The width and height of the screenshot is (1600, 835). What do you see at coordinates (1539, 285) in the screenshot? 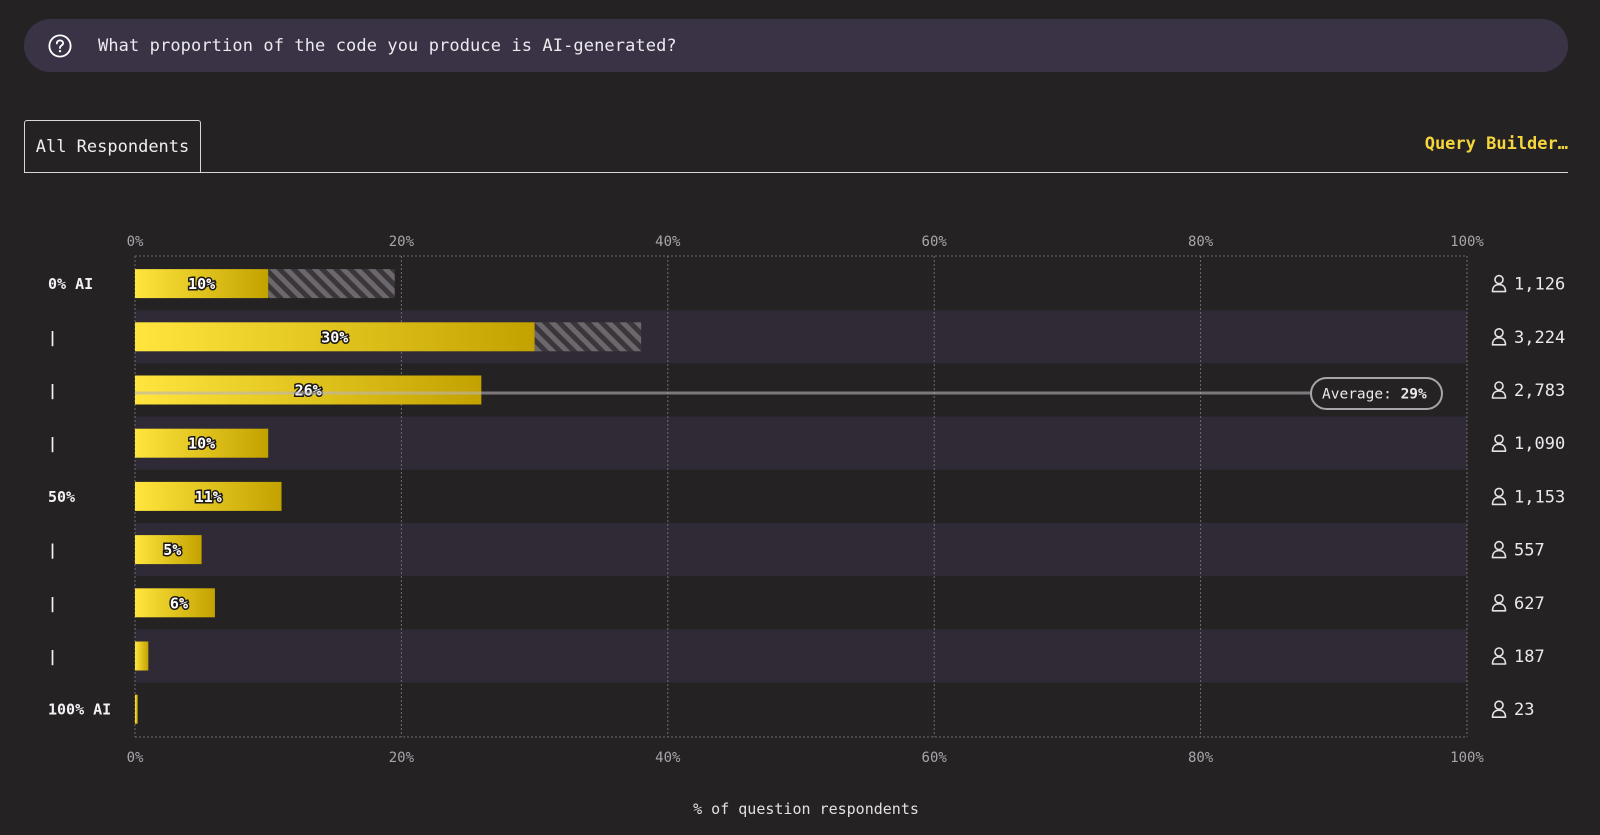
I see `respondent-count: 1,126` at bounding box center [1539, 285].